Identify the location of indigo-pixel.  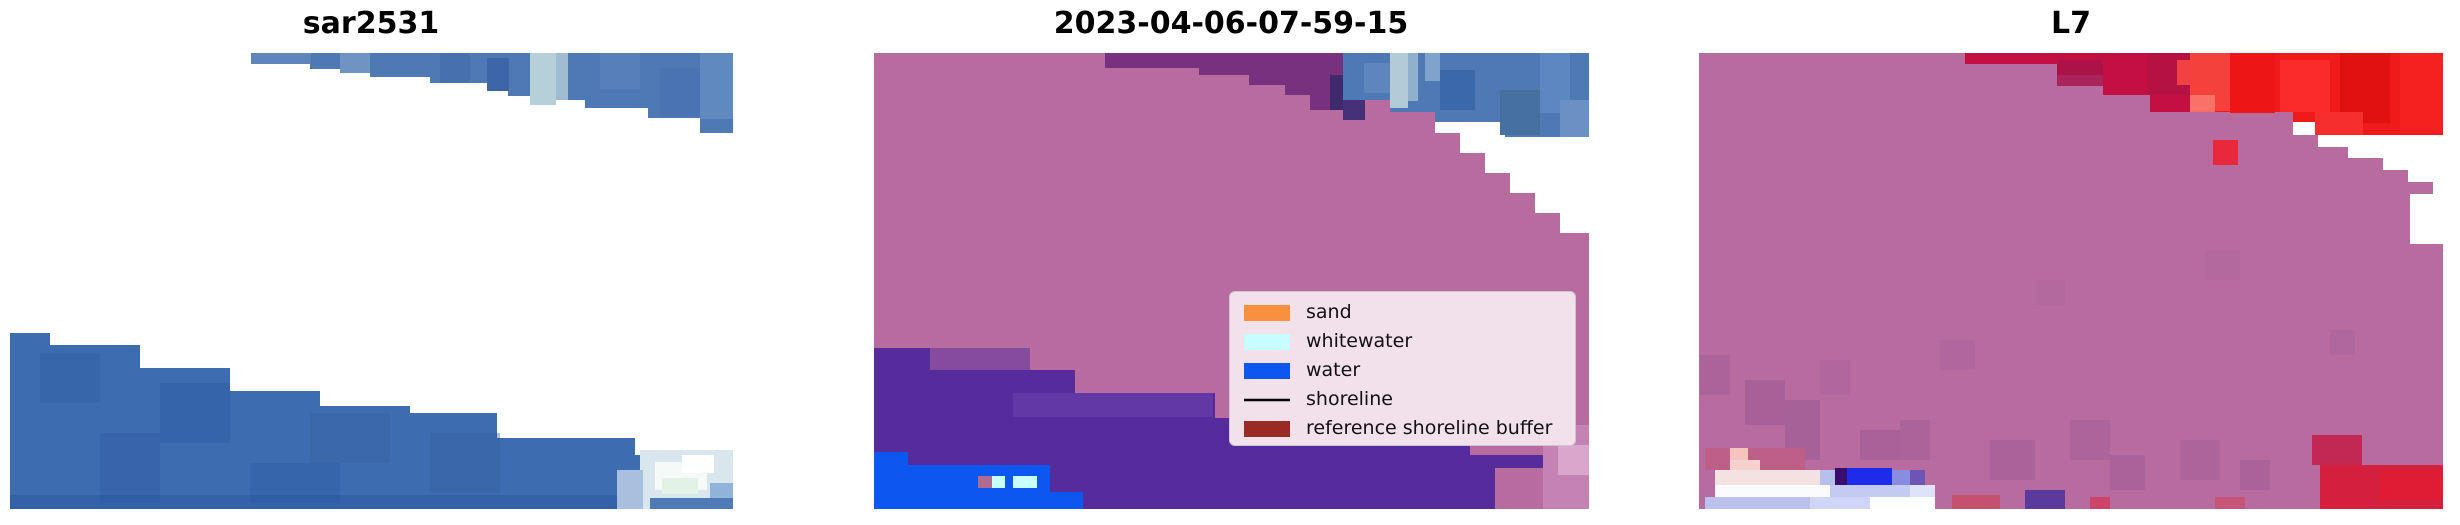
(1354, 107).